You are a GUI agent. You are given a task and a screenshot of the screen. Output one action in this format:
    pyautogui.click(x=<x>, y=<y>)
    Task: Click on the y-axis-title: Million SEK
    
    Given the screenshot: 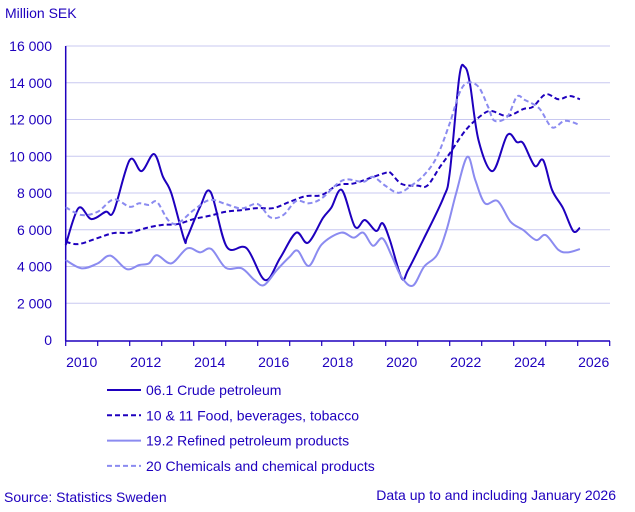 What is the action you would take?
    pyautogui.click(x=41, y=13)
    